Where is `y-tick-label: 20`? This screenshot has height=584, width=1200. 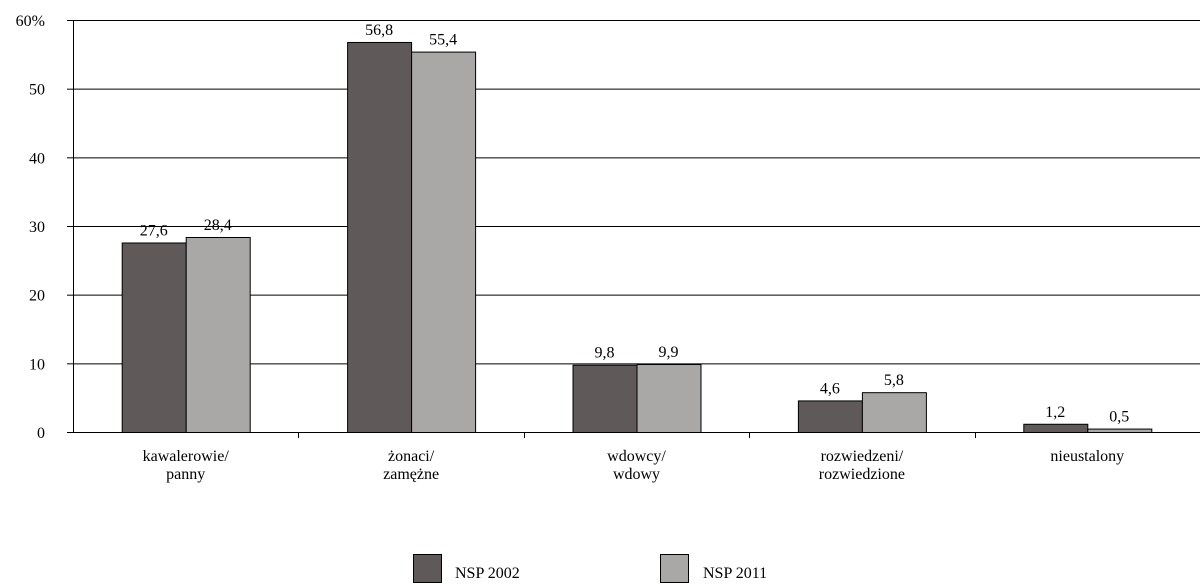
y-tick-label: 20 is located at coordinates (37, 296).